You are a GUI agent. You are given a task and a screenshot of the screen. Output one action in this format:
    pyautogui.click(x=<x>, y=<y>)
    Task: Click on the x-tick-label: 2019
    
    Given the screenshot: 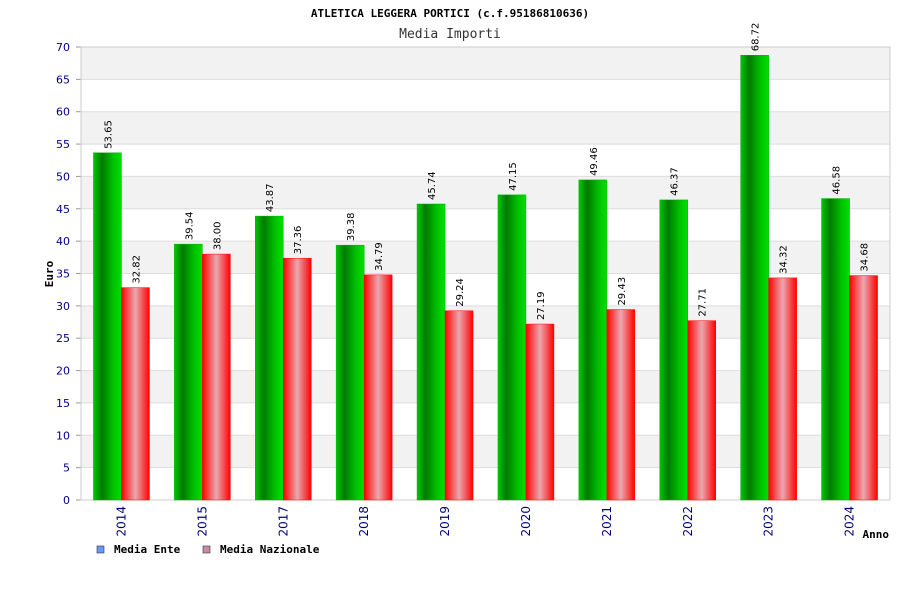 What is the action you would take?
    pyautogui.click(x=445, y=521)
    